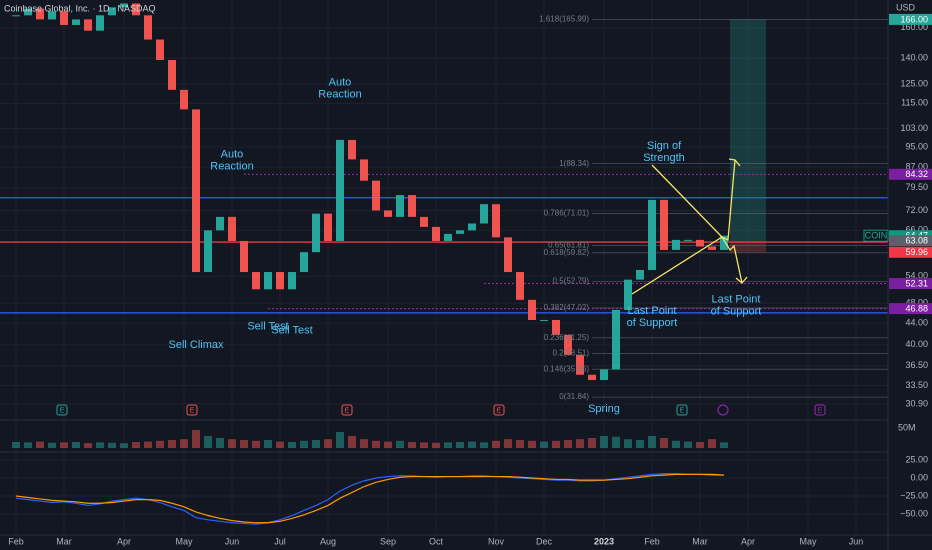 This screenshot has width=932, height=550. I want to click on fib-label: 0.146(35.96), so click(567, 368).